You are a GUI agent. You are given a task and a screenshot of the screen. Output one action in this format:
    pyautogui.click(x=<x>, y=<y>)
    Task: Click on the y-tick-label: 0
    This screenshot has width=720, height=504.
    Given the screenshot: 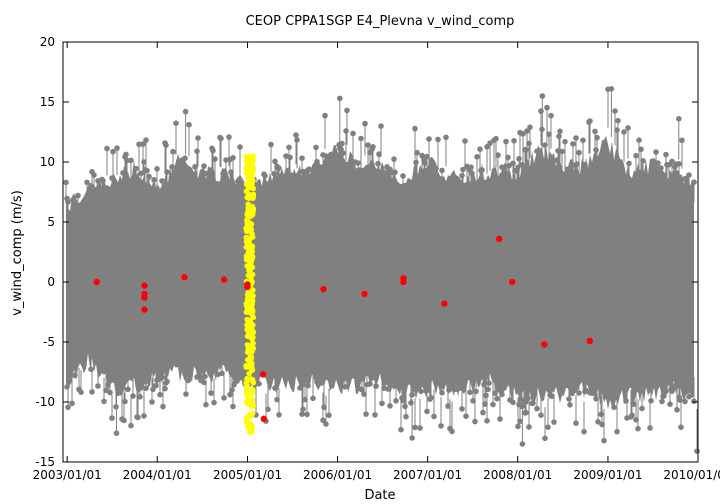 What is the action you would take?
    pyautogui.click(x=51, y=282)
    